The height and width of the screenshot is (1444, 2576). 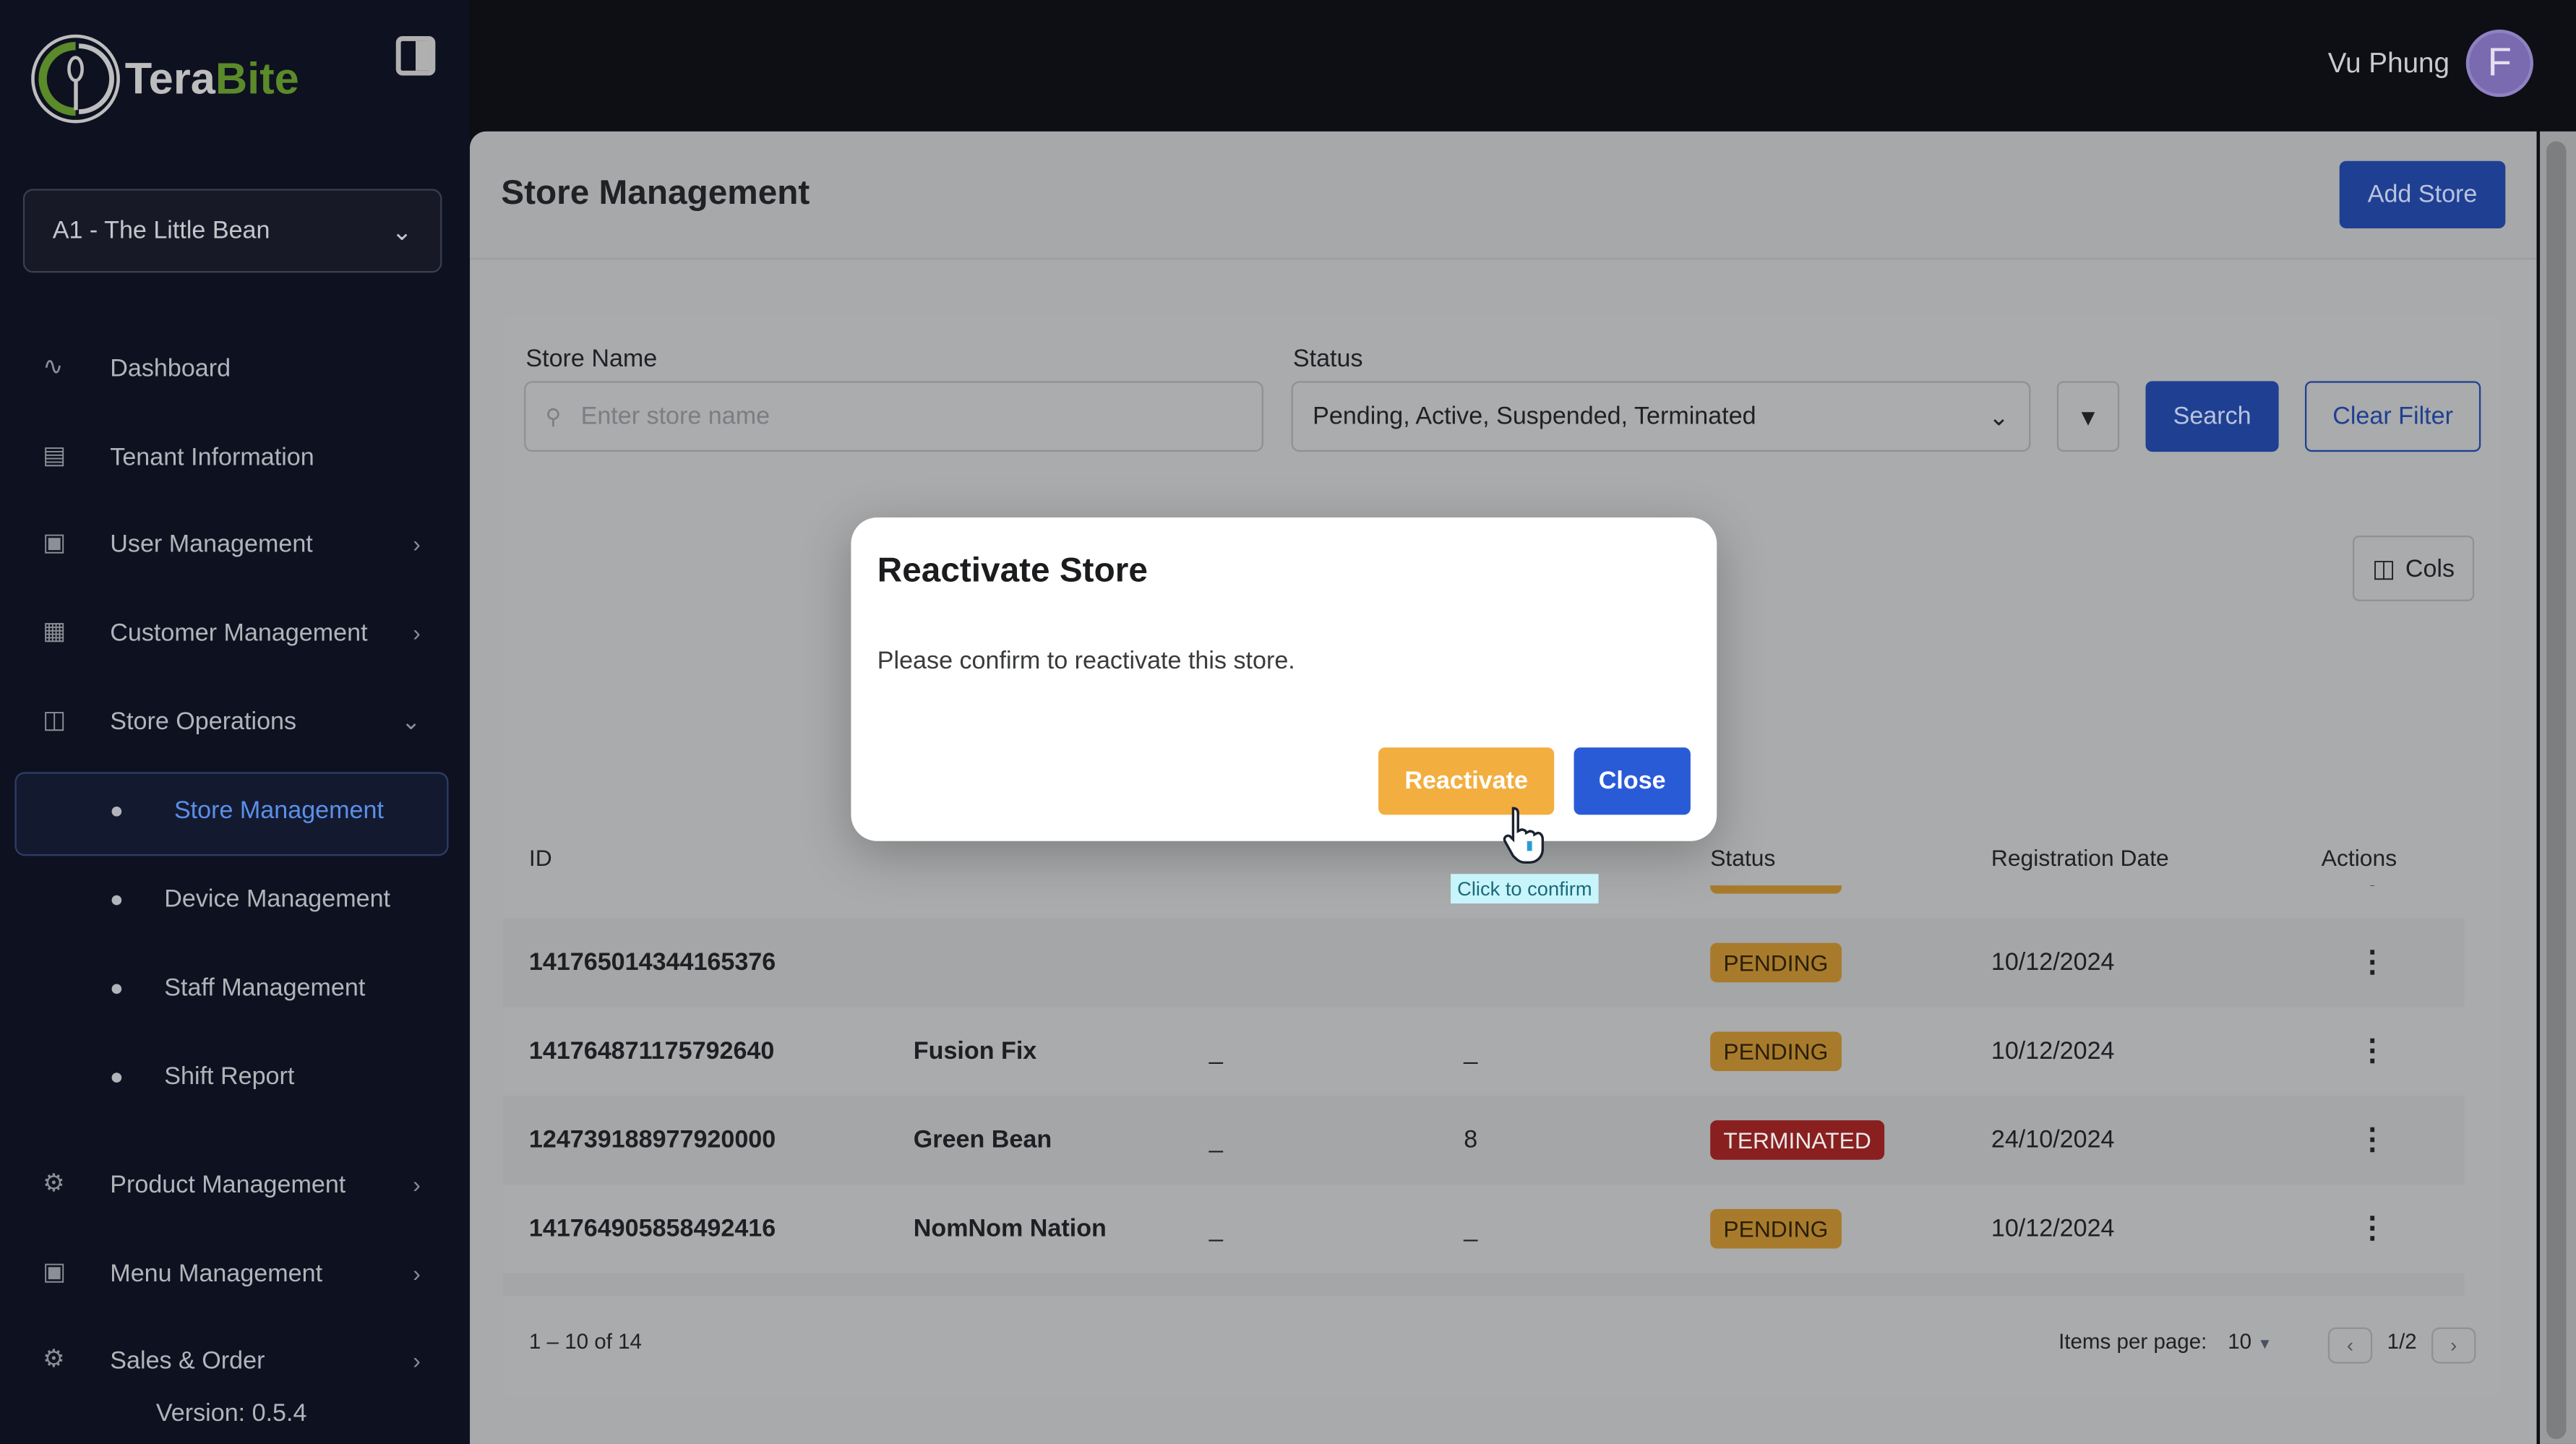 I want to click on dialog-message: Please confirm to reactivate this store., so click(x=1086, y=661).